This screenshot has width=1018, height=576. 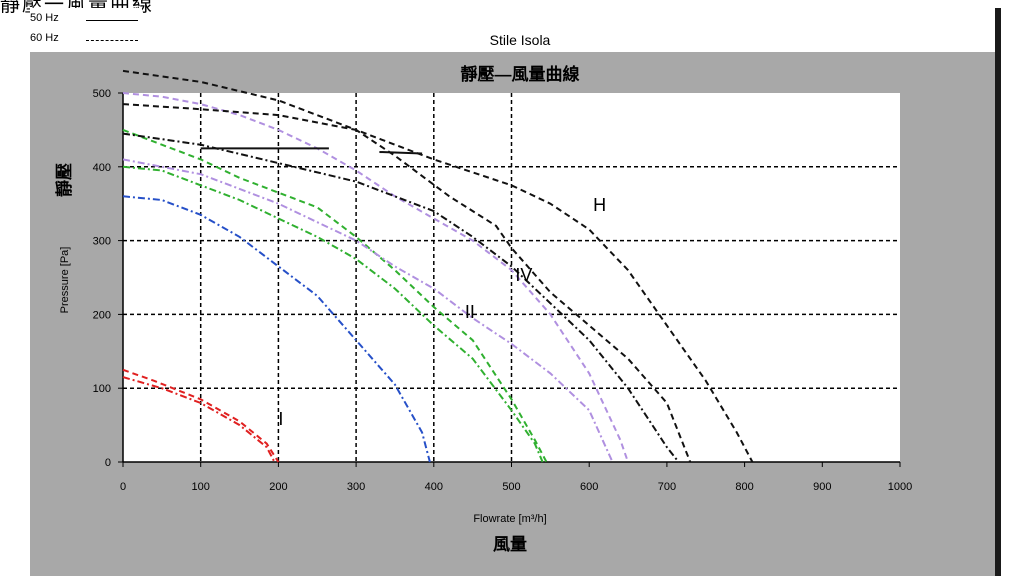 I want to click on y-tick-label: 100, so click(x=102, y=389).